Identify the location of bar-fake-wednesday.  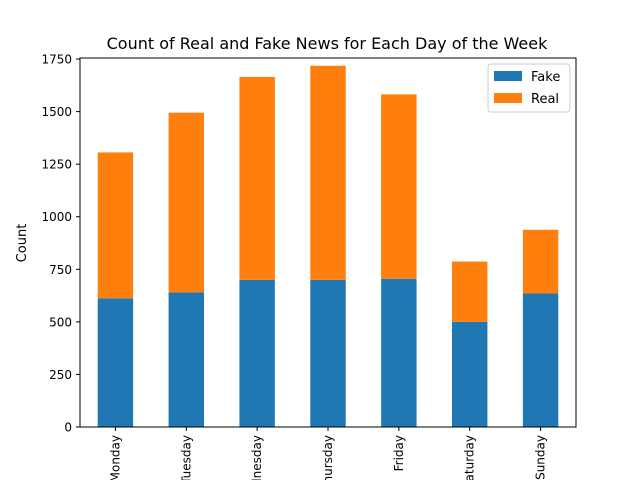
(257, 353).